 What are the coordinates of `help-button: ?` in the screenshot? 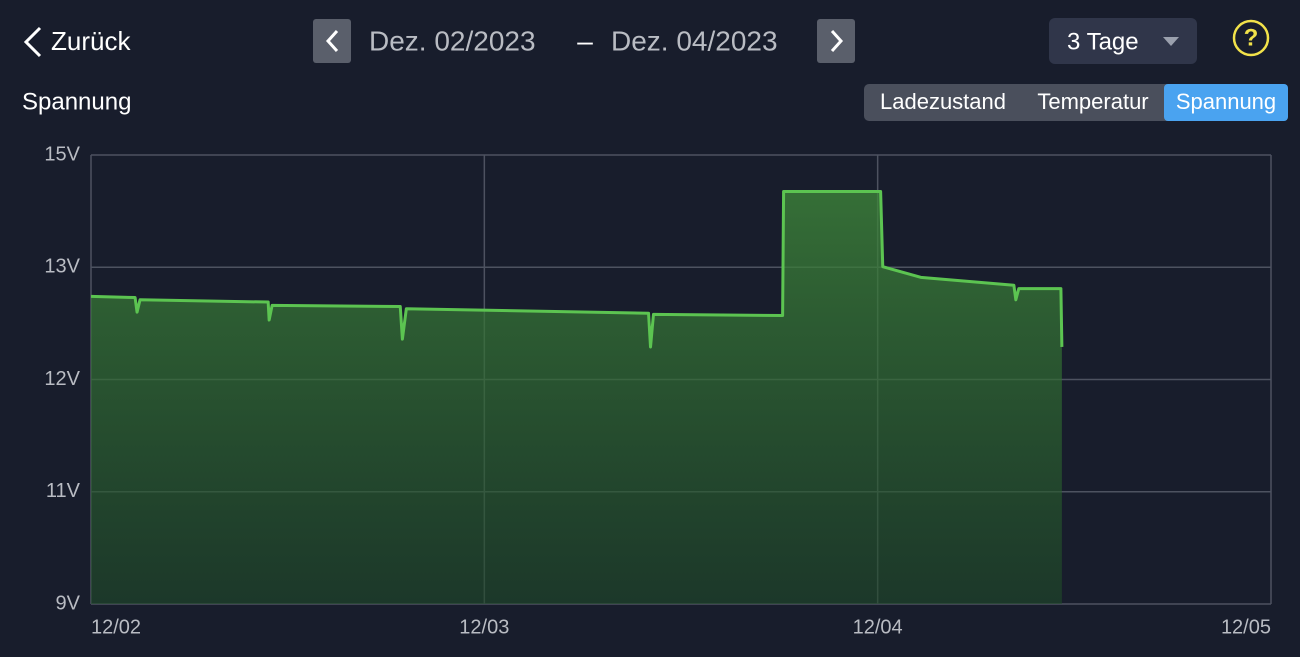 It's located at (1251, 38).